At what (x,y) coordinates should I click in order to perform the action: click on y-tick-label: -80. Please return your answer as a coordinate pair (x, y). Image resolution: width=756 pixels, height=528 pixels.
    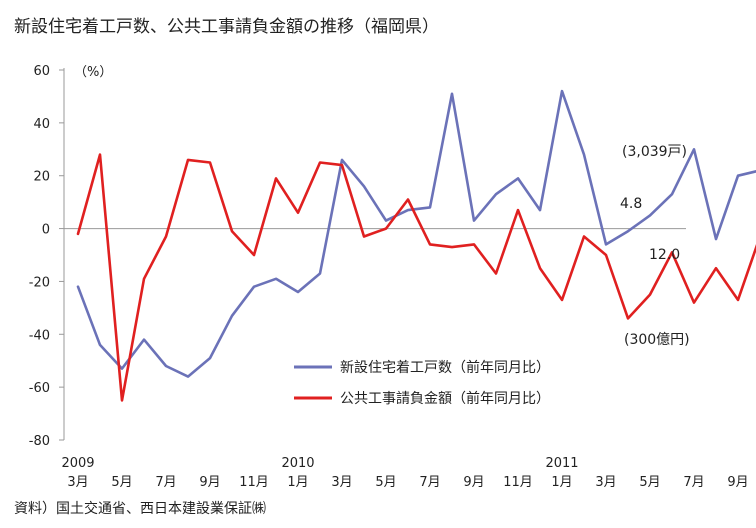
    Looking at the image, I should click on (39, 441).